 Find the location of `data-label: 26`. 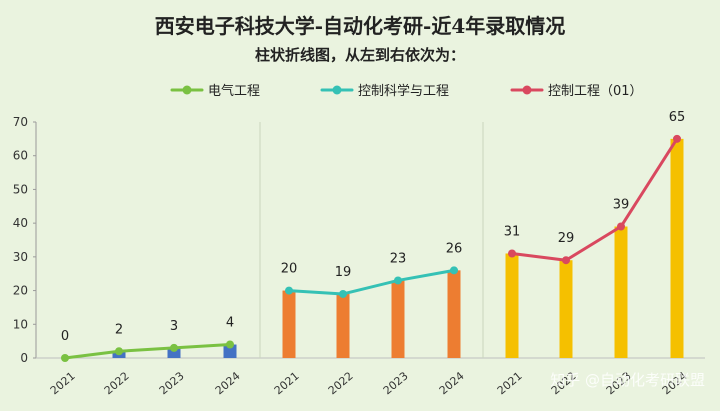

data-label: 26 is located at coordinates (454, 248).